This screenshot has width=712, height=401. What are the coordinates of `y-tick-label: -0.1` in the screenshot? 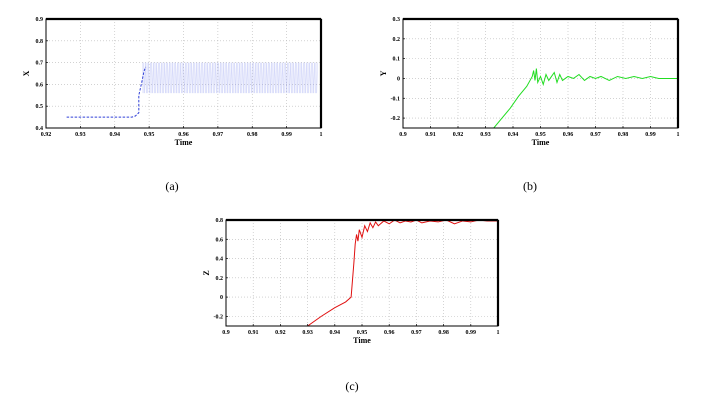 It's located at (396, 99).